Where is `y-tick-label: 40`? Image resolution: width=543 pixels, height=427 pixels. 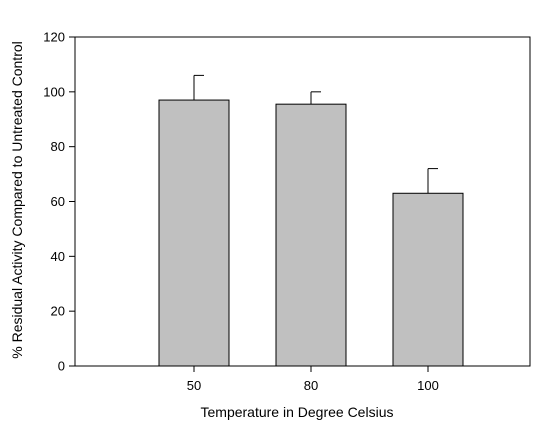
y-tick-label: 40 is located at coordinates (58, 256).